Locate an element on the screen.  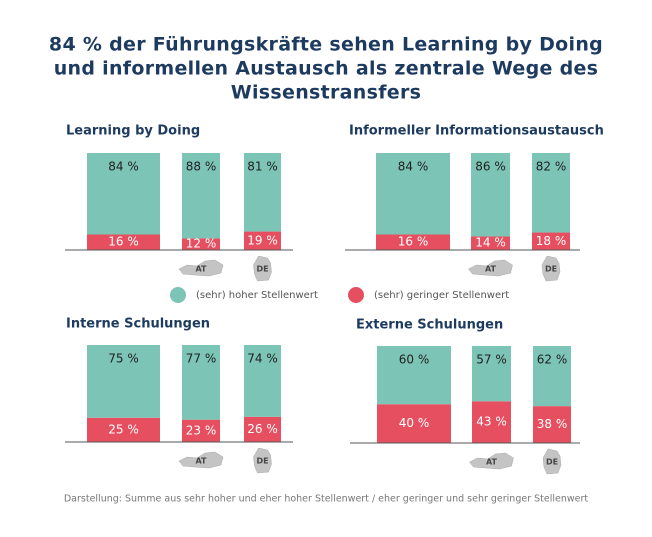
panel-title: Learning by Doing is located at coordinates (133, 131).